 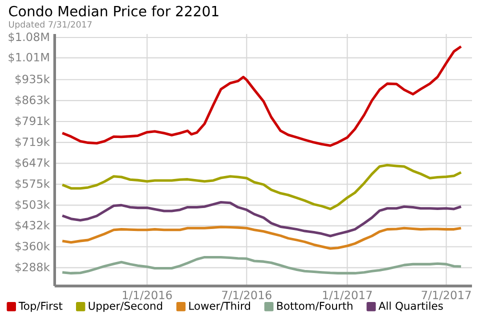 I want to click on x-tick-label: 1/1/2017, so click(x=347, y=295).